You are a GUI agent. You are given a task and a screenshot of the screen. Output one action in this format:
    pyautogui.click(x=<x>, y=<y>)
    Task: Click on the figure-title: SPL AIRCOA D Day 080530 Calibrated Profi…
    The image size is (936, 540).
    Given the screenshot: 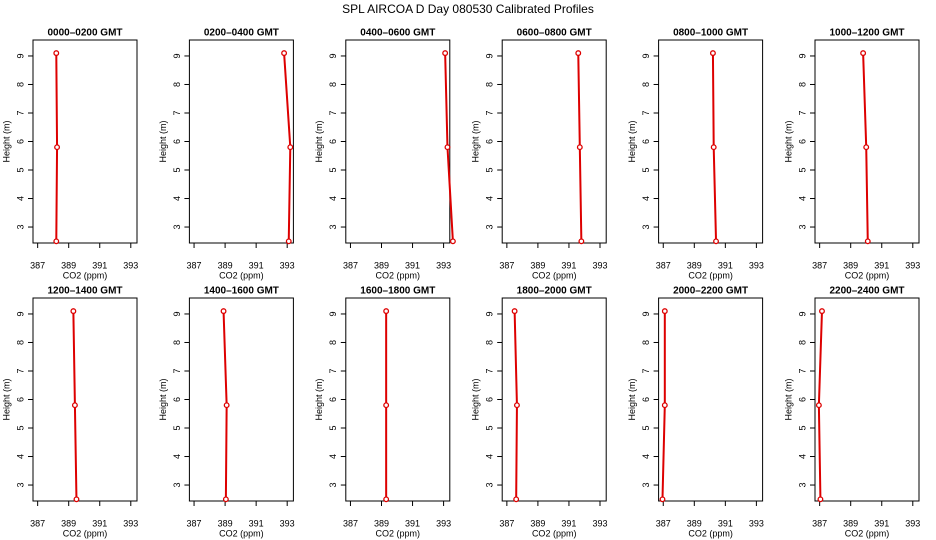 What is the action you would take?
    pyautogui.click(x=468, y=9)
    